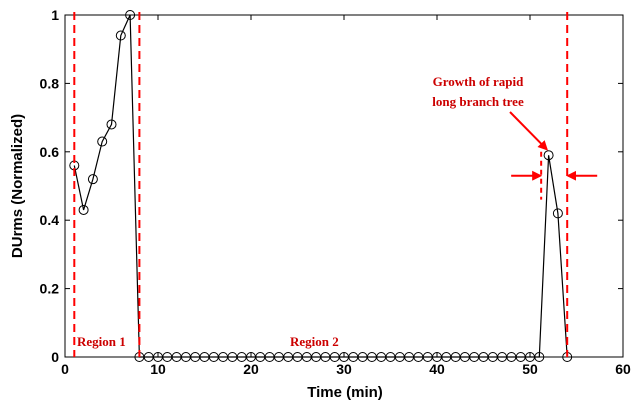 The height and width of the screenshot is (403, 635). What do you see at coordinates (50, 220) in the screenshot?
I see `y-tick-label: 0.4` at bounding box center [50, 220].